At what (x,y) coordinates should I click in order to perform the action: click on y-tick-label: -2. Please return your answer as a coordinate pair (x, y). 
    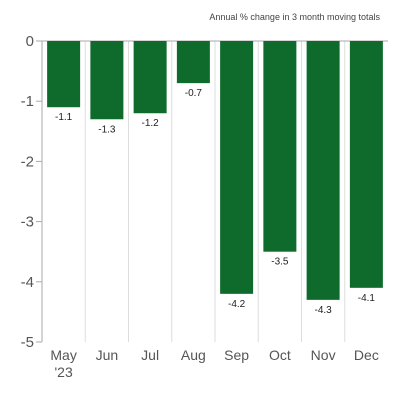
    Looking at the image, I should click on (27, 161).